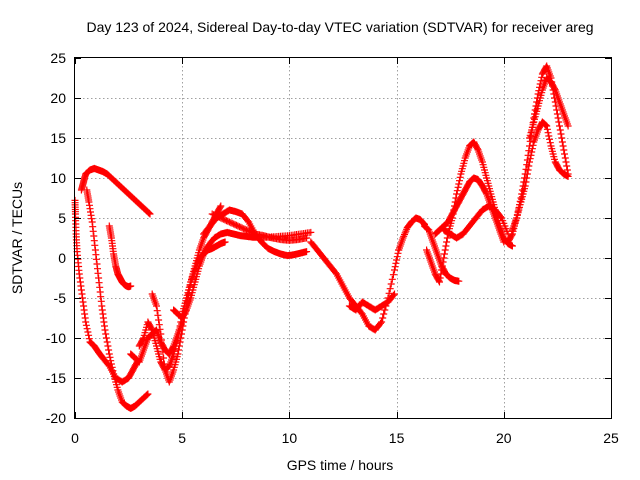  What do you see at coordinates (397, 438) in the screenshot?
I see `x-tick-label: 15` at bounding box center [397, 438].